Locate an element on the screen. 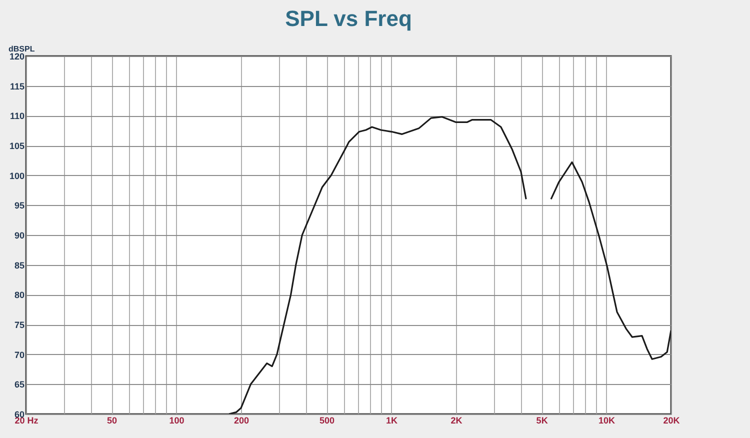 The height and width of the screenshot is (438, 750). x-tick-label: 10K is located at coordinates (607, 421).